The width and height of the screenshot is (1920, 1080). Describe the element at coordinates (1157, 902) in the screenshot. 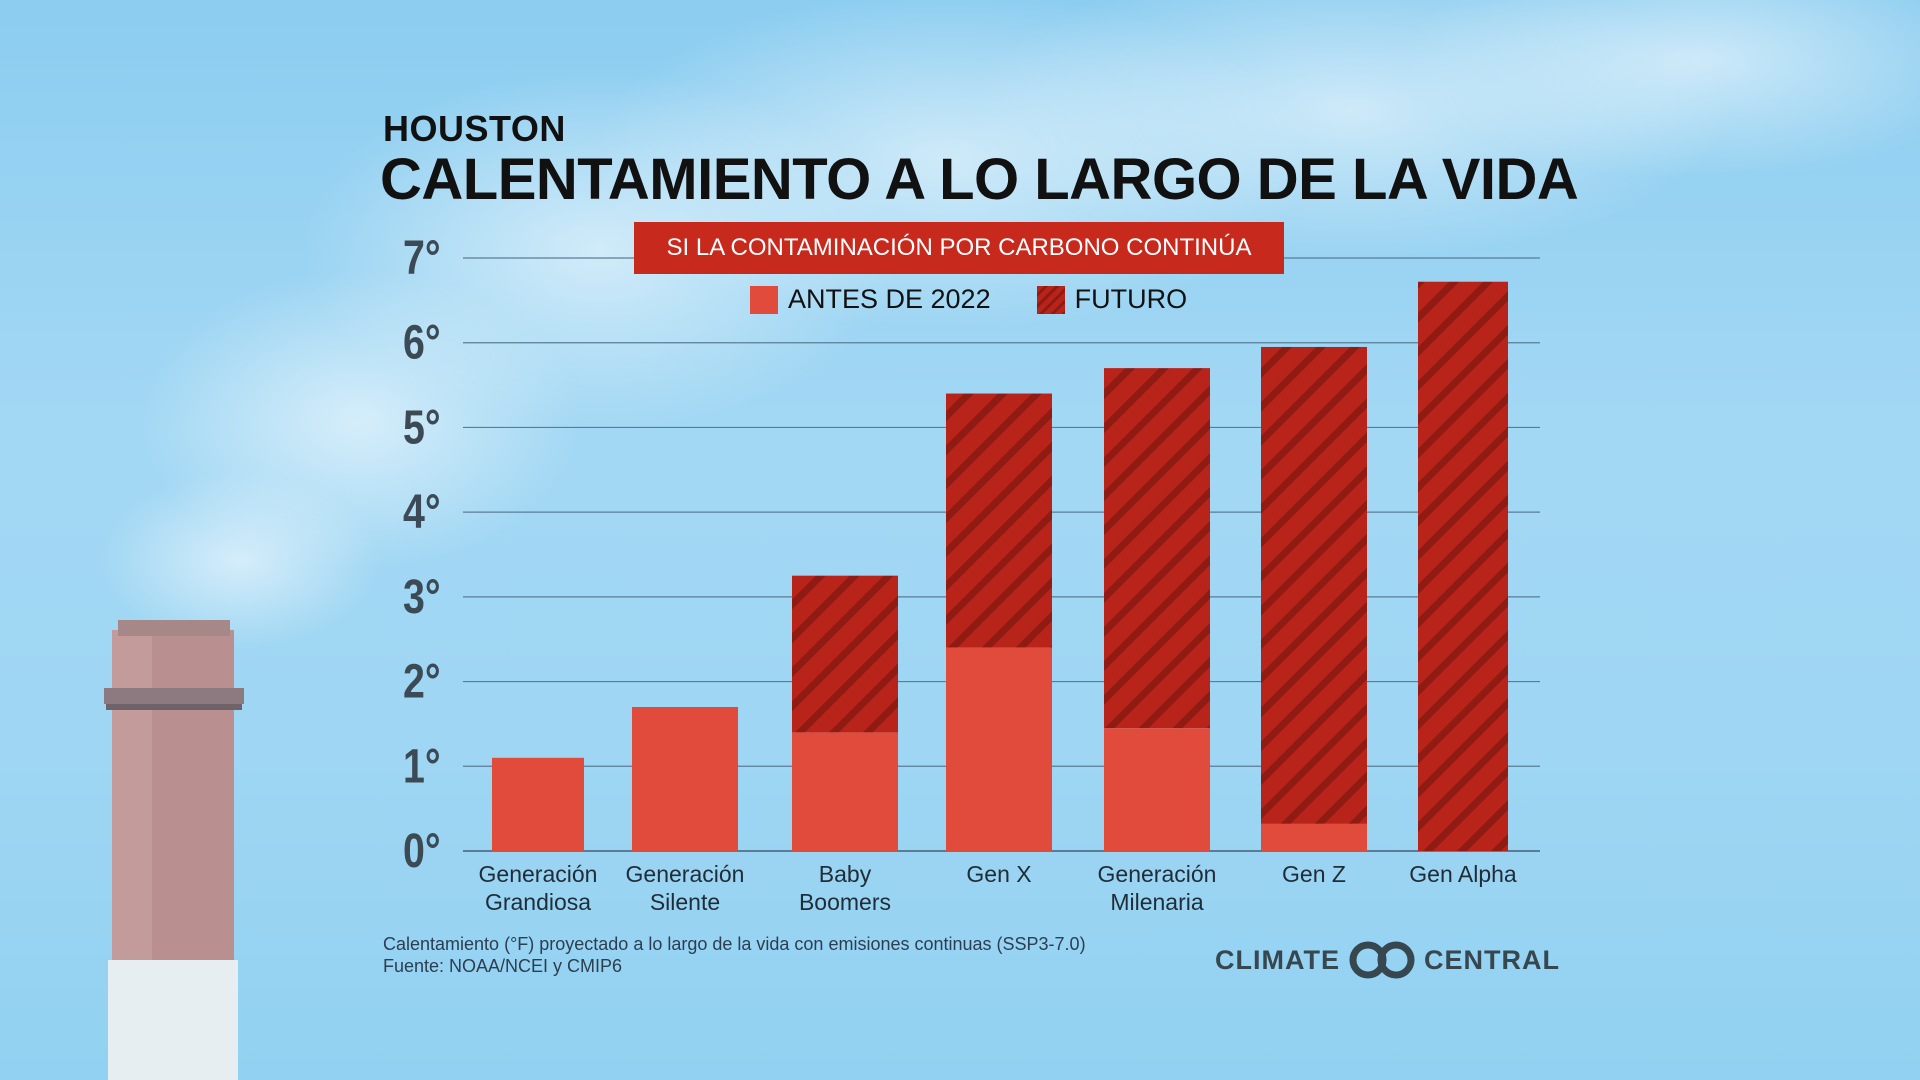

I see `x-tick-label: Milenaria` at that location.